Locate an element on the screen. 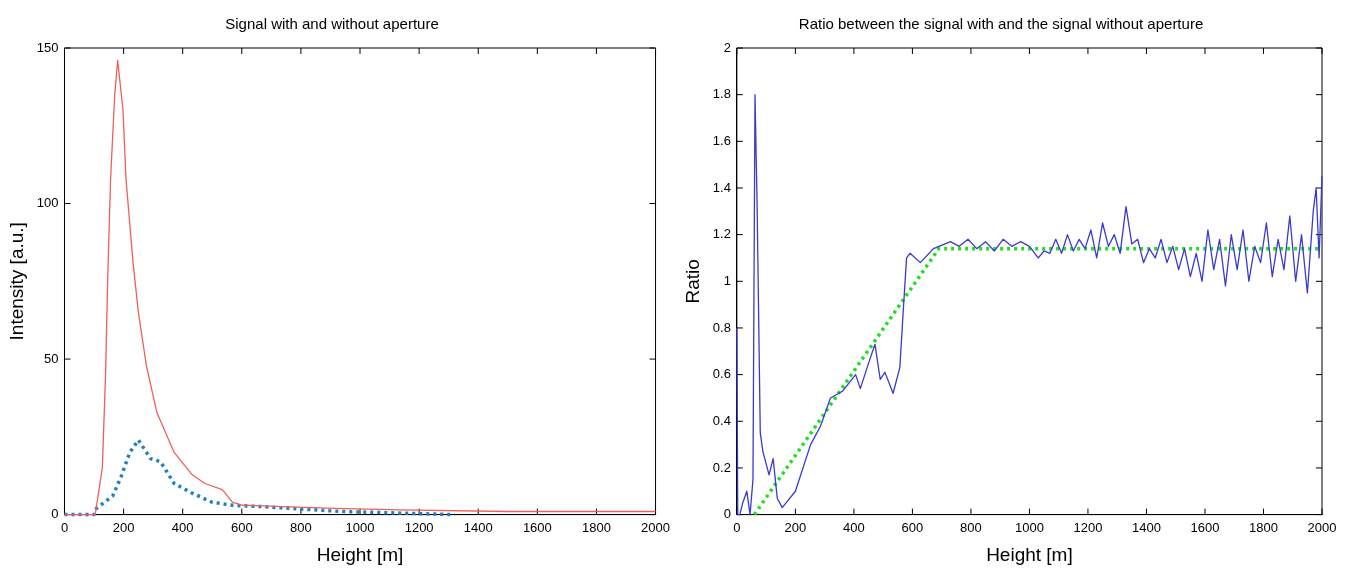 The width and height of the screenshot is (1352, 569). y-tick-label: 0.4 is located at coordinates (721, 420).